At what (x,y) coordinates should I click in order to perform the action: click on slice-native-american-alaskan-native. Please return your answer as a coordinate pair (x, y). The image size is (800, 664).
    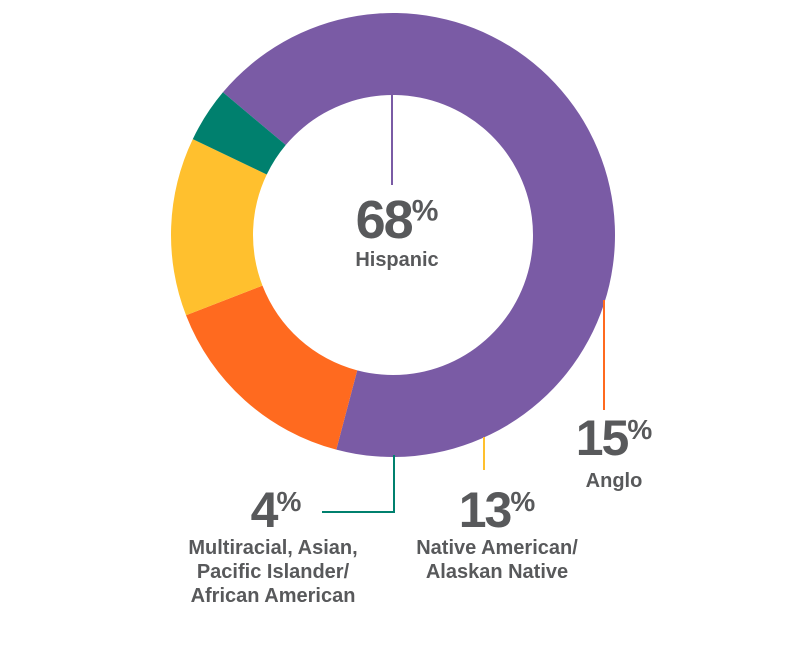
    Looking at the image, I should click on (219, 227).